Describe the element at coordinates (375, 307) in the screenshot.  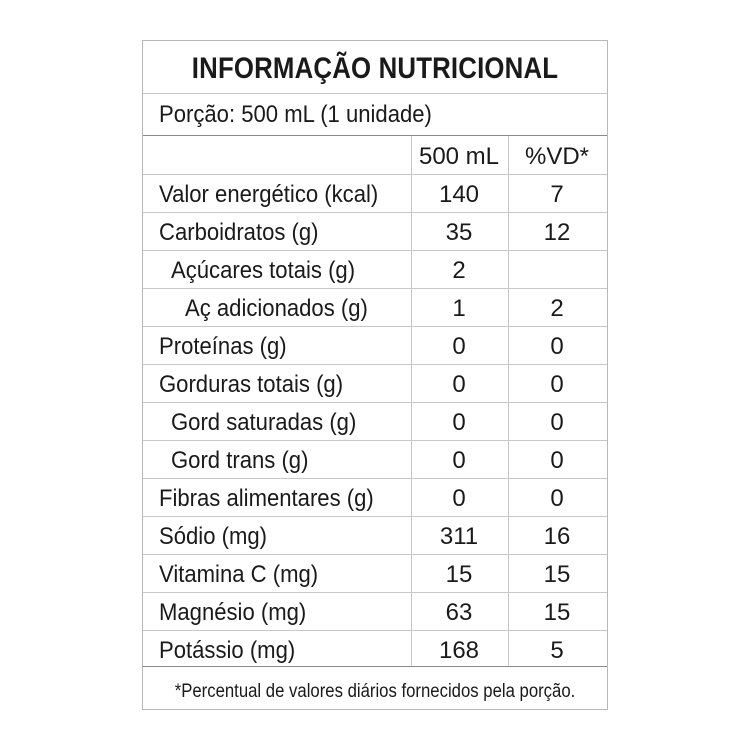
I see `table-row: Aç adicionados (g) 1 2` at that location.